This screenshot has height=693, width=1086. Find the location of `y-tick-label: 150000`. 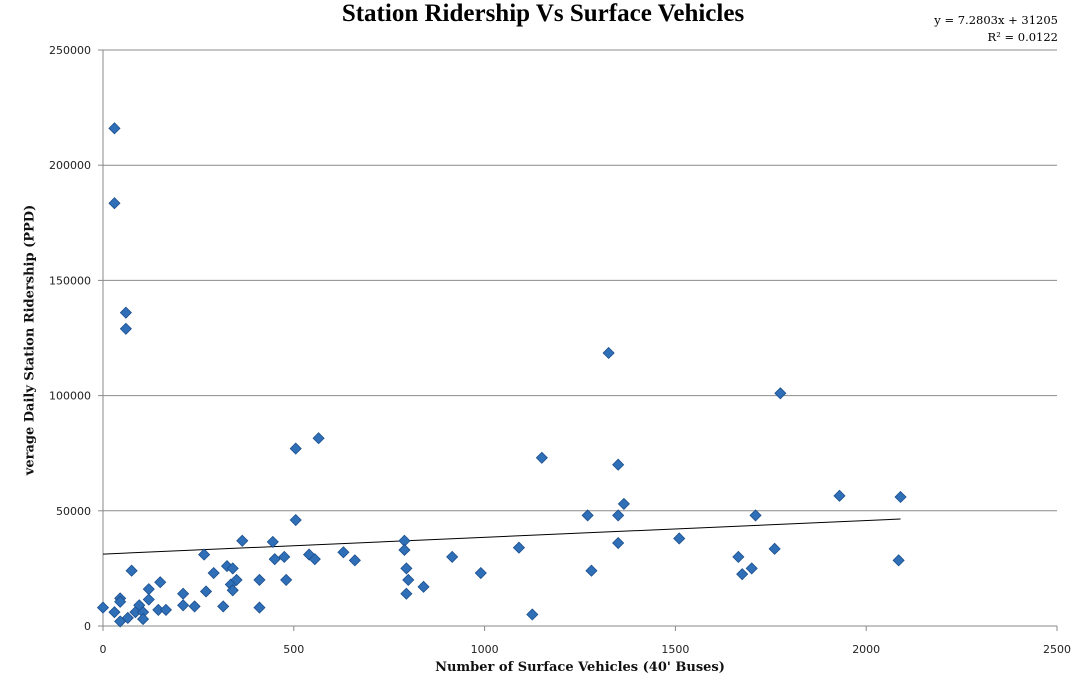

y-tick-label: 150000 is located at coordinates (70, 280).